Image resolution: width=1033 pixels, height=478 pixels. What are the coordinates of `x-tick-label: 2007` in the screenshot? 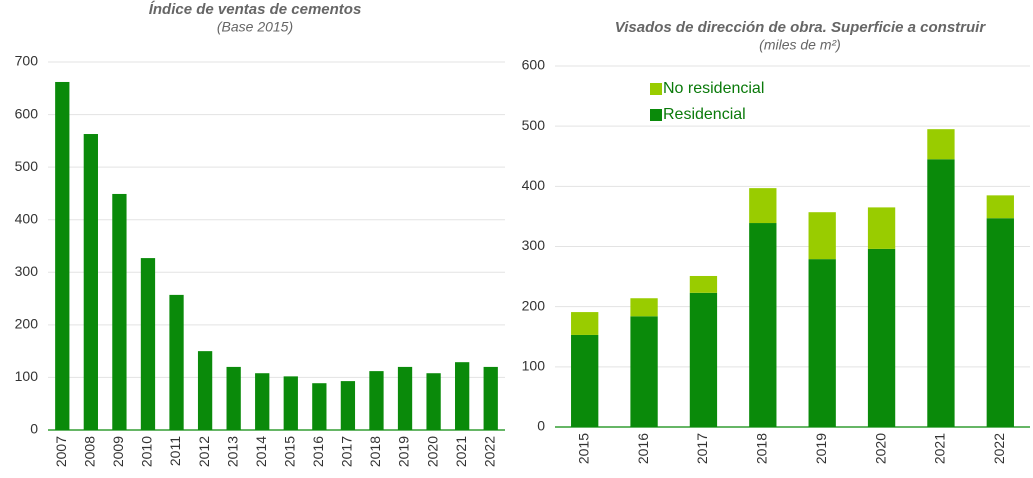 It's located at (61, 451).